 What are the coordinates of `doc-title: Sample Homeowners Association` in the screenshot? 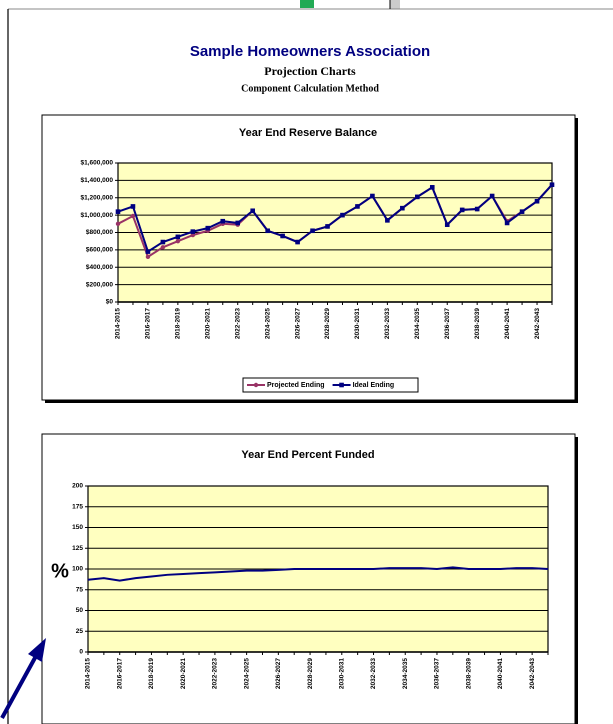 It's located at (310, 51).